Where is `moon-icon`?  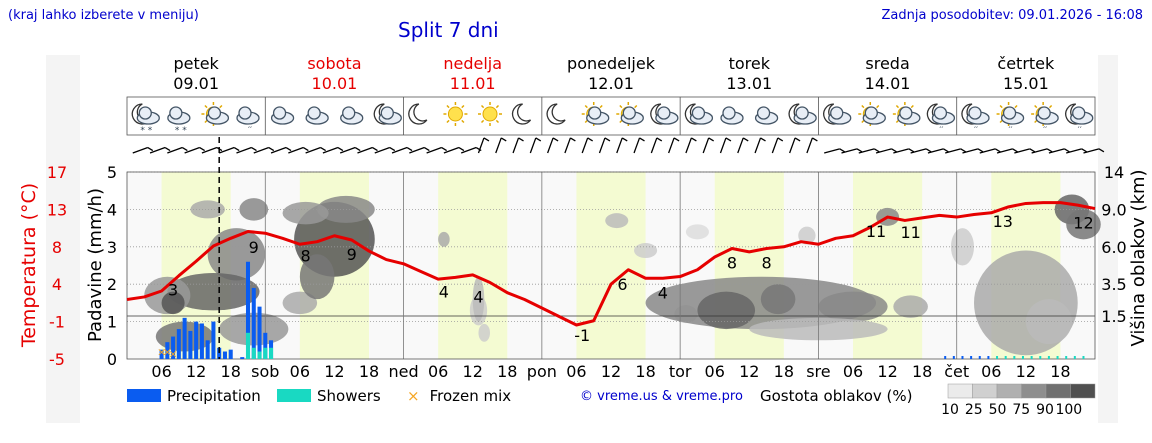
moon-icon is located at coordinates (418, 114).